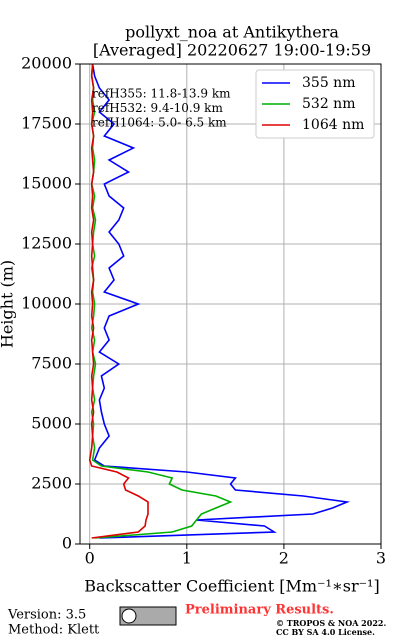 Image resolution: width=400 pixels, height=640 pixels. What do you see at coordinates (157, 108) in the screenshot?
I see `annotation: refH532: 9.4-10.9 km` at bounding box center [157, 108].